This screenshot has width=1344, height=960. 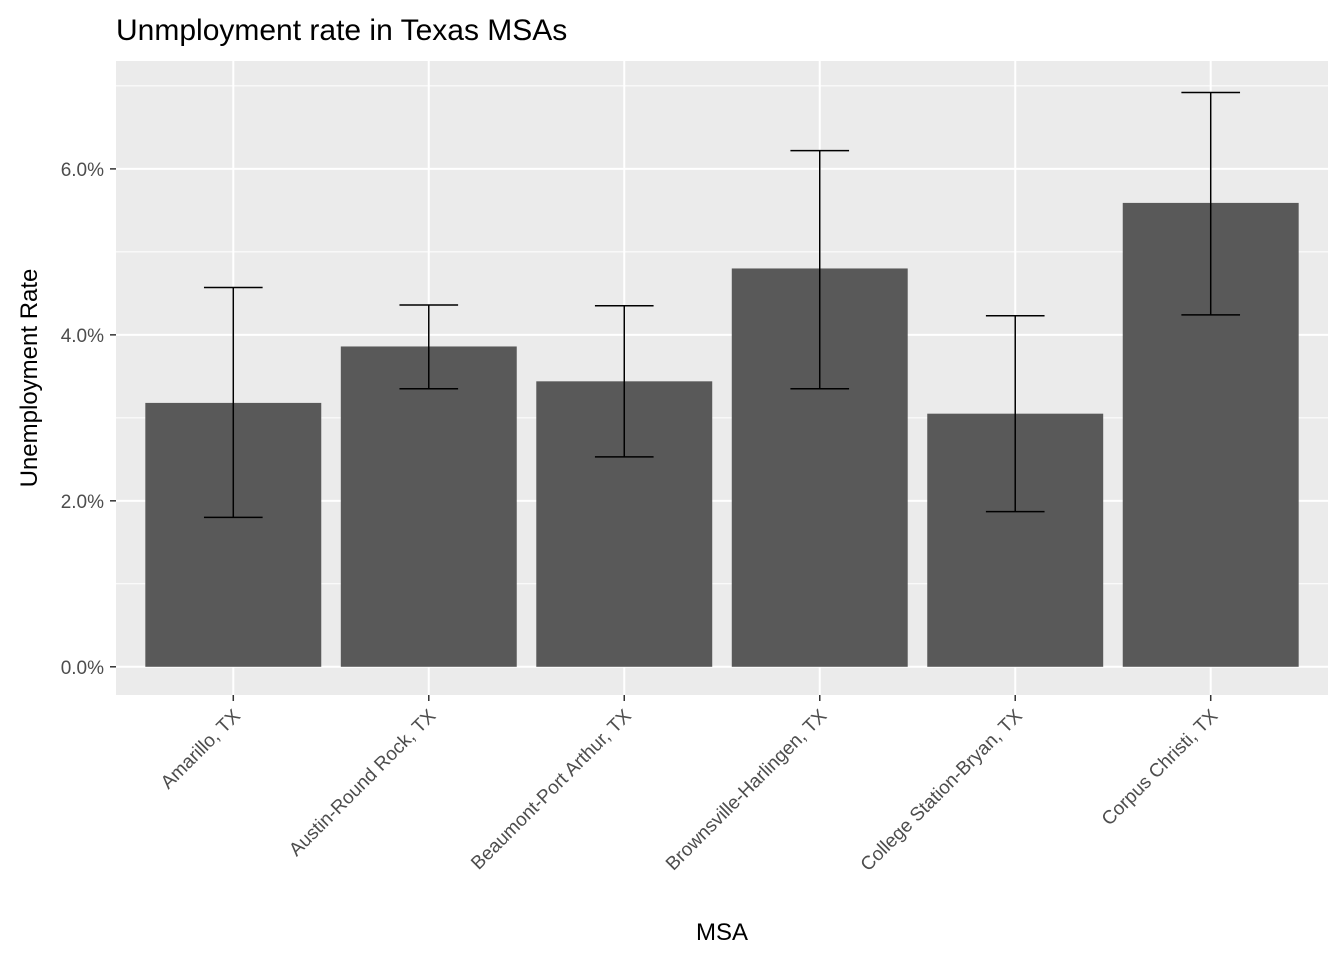 What do you see at coordinates (362, 782) in the screenshot?
I see `x-tick-label: Austin-Round Rock, TX` at bounding box center [362, 782].